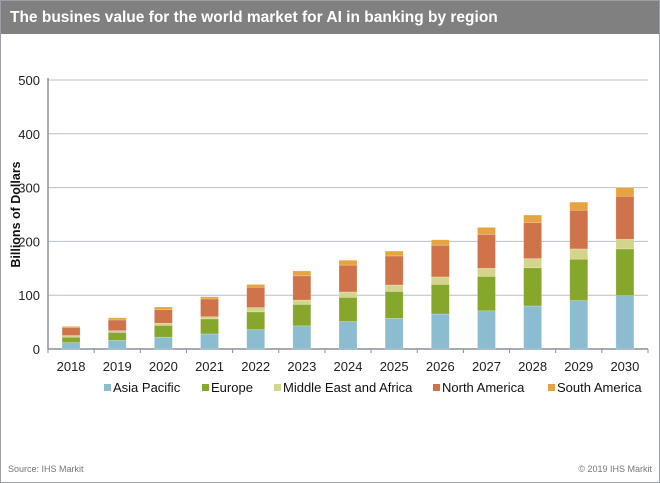 This screenshot has width=660, height=483. What do you see at coordinates (29, 134) in the screenshot?
I see `y-tick-label: 400` at bounding box center [29, 134].